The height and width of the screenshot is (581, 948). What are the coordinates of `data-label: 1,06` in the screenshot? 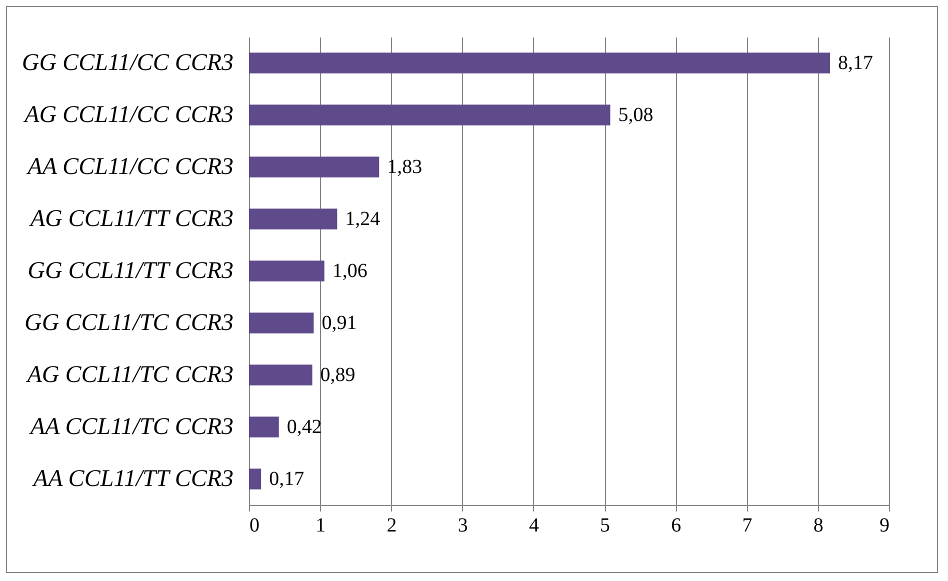 It's located at (350, 271).